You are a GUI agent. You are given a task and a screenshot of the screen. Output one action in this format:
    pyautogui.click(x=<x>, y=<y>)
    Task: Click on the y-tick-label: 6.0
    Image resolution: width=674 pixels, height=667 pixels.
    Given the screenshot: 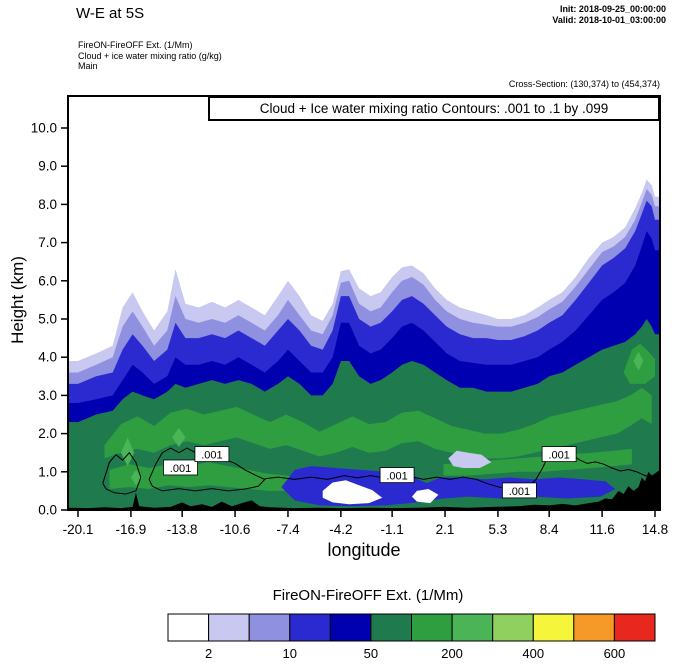 What is the action you would take?
    pyautogui.click(x=47, y=280)
    